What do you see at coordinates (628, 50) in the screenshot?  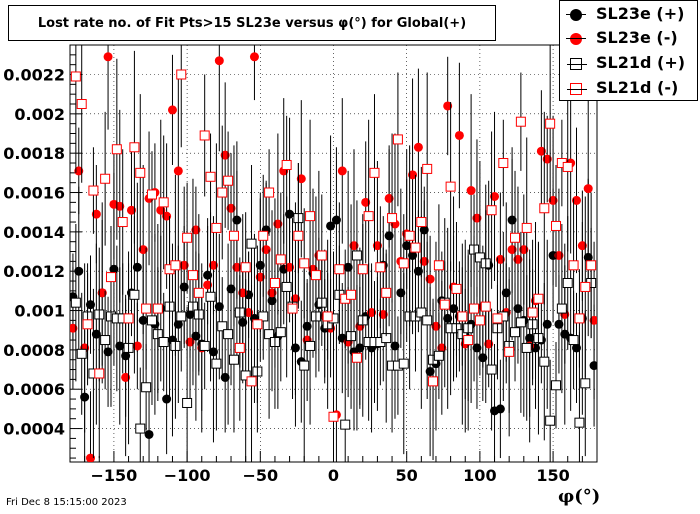 I see `legend: SL23e (+) SL23e (-) SL21d (+) SL21d (-)` at bounding box center [628, 50].